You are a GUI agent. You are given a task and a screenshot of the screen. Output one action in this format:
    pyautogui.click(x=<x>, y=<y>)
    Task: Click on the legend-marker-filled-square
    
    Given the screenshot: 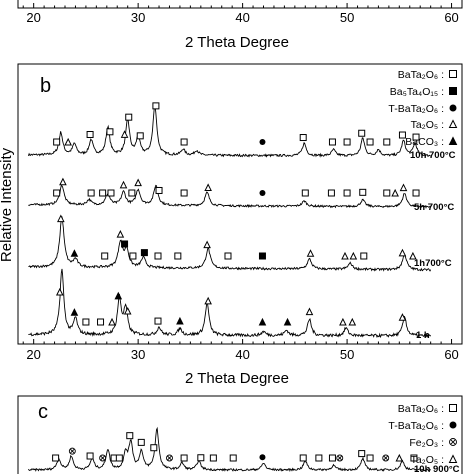 What is the action you would take?
    pyautogui.click(x=453, y=91)
    